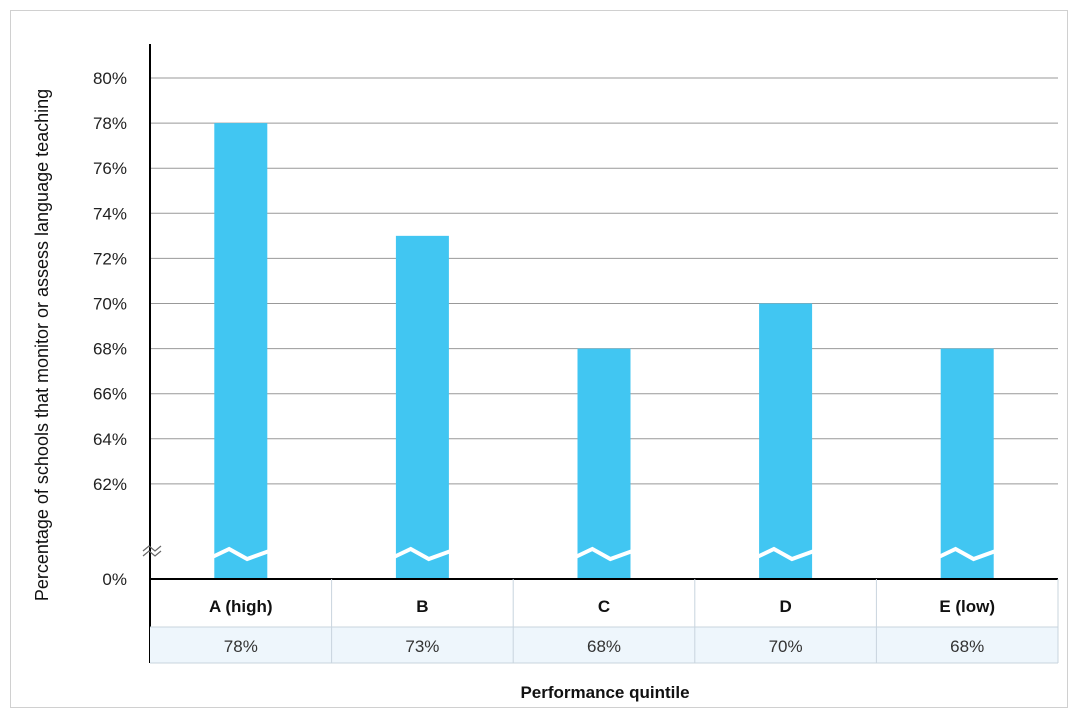  What do you see at coordinates (110, 484) in the screenshot?
I see `y-tick-label: 62%` at bounding box center [110, 484].